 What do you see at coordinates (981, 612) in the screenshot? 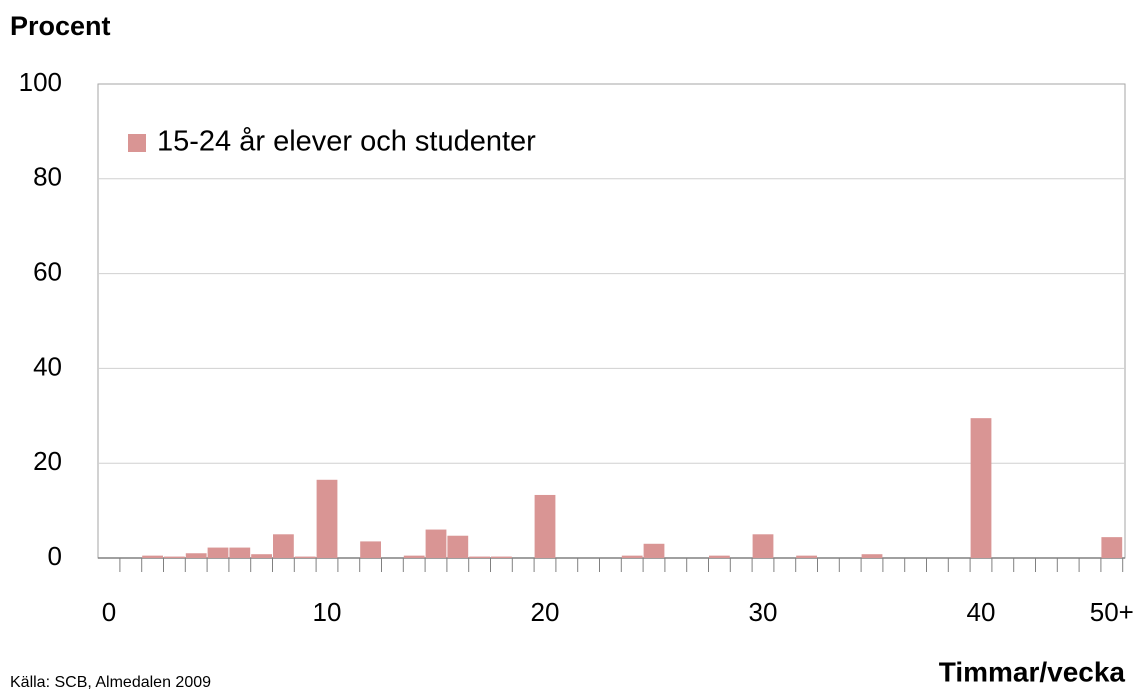
I see `x-tick-label: 40` at bounding box center [981, 612].